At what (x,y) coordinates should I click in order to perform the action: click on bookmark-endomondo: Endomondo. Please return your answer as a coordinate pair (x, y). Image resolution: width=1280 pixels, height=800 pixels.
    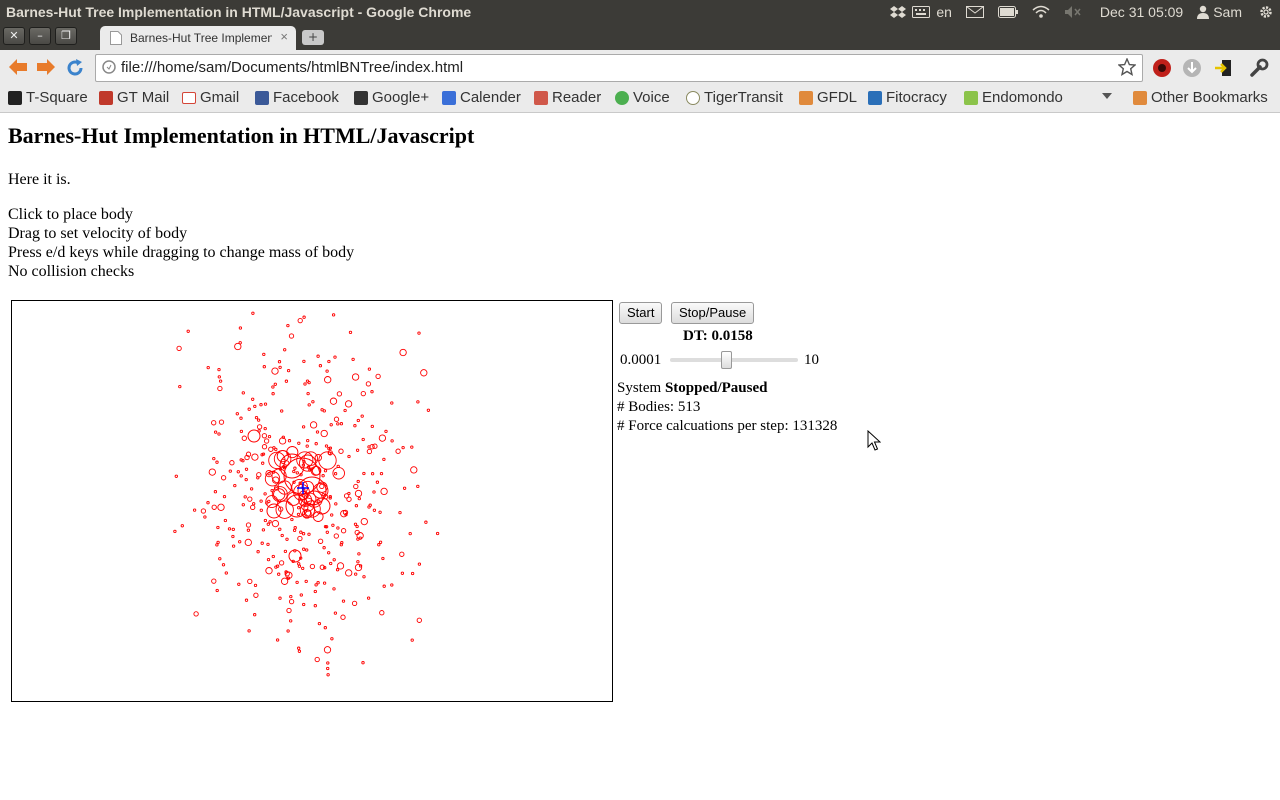
    Looking at the image, I should click on (1013, 97).